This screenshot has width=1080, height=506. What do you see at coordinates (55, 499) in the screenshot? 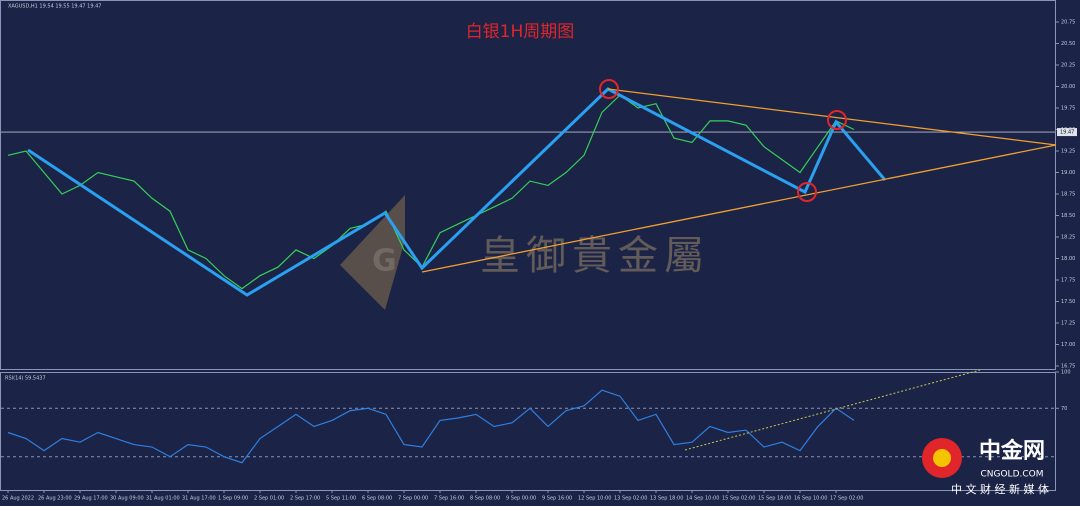
I see `x-tick-label: 26 Aug 23:00` at bounding box center [55, 499].